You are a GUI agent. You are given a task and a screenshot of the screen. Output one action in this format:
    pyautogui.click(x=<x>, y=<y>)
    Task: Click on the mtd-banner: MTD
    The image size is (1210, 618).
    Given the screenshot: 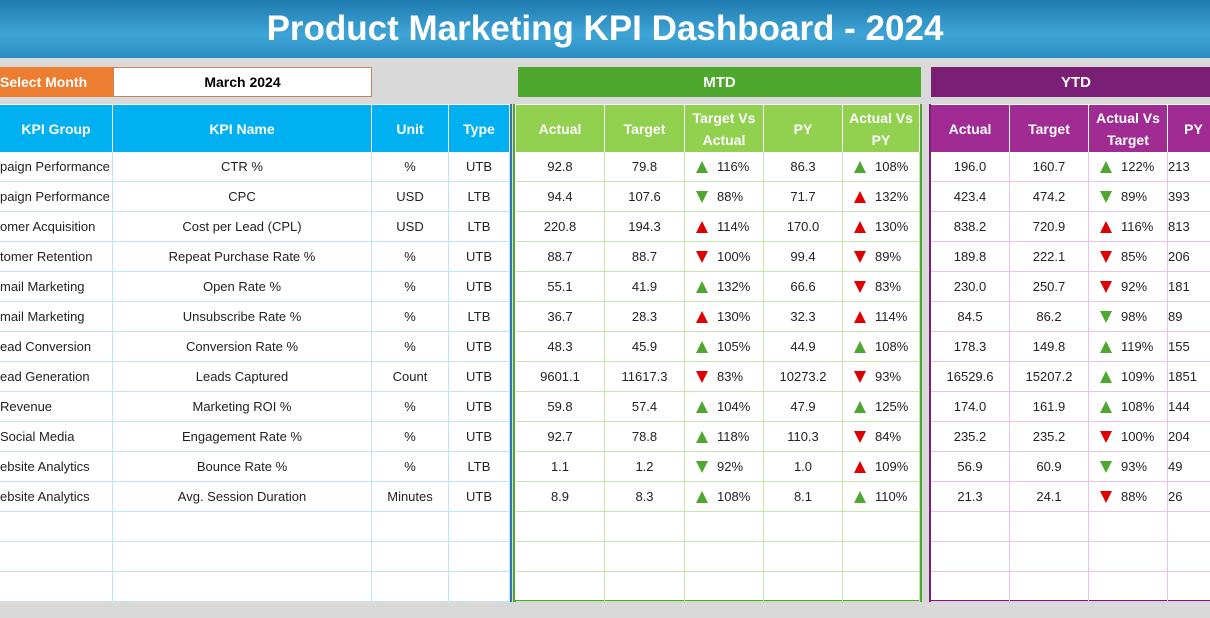 What is the action you would take?
    pyautogui.click(x=719, y=82)
    